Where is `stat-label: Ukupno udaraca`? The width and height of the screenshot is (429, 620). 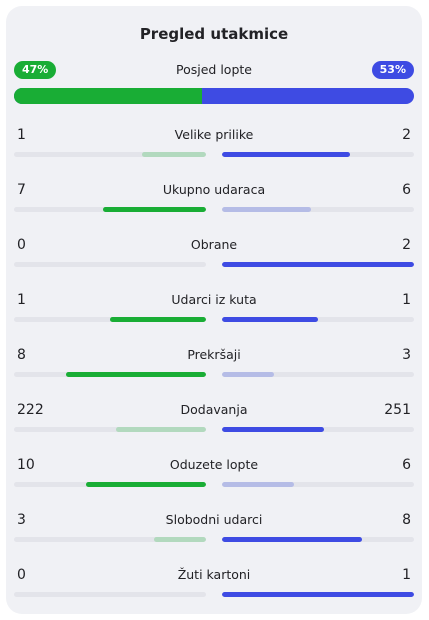 stat-label: Ukupno udaraca is located at coordinates (214, 189).